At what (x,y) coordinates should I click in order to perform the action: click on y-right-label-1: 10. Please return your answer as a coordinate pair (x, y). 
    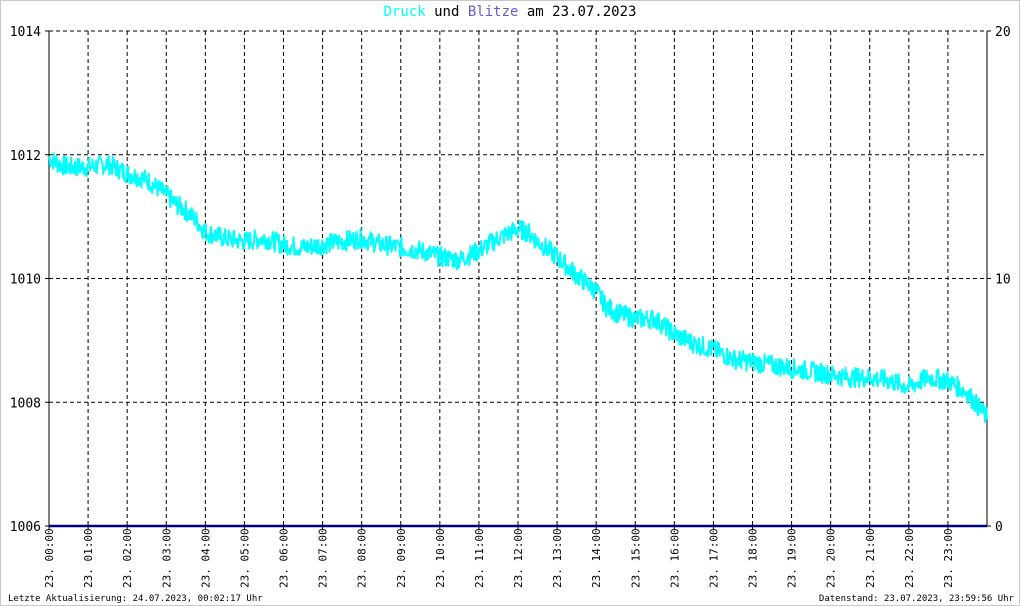
    Looking at the image, I should click on (1003, 280).